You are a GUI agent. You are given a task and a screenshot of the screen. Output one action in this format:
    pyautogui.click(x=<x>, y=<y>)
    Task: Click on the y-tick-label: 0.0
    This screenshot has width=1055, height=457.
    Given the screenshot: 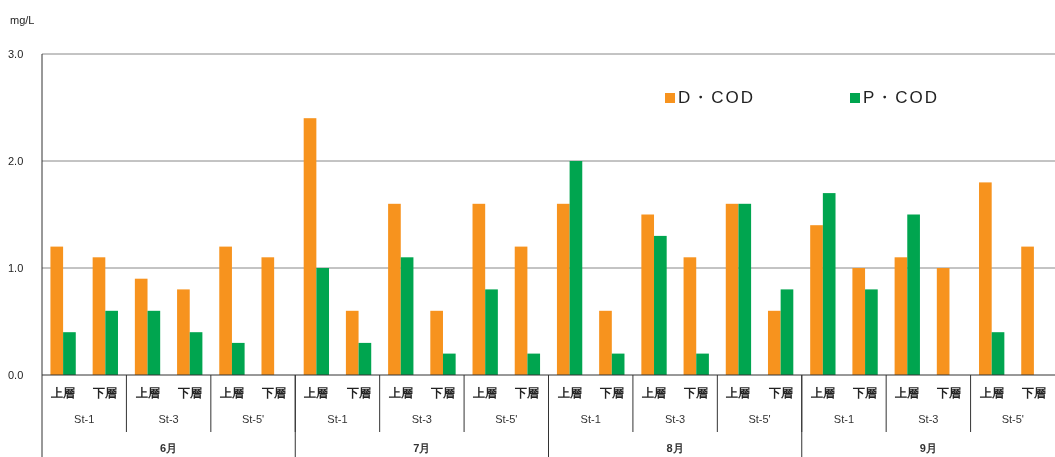 What is the action you would take?
    pyautogui.click(x=16, y=375)
    